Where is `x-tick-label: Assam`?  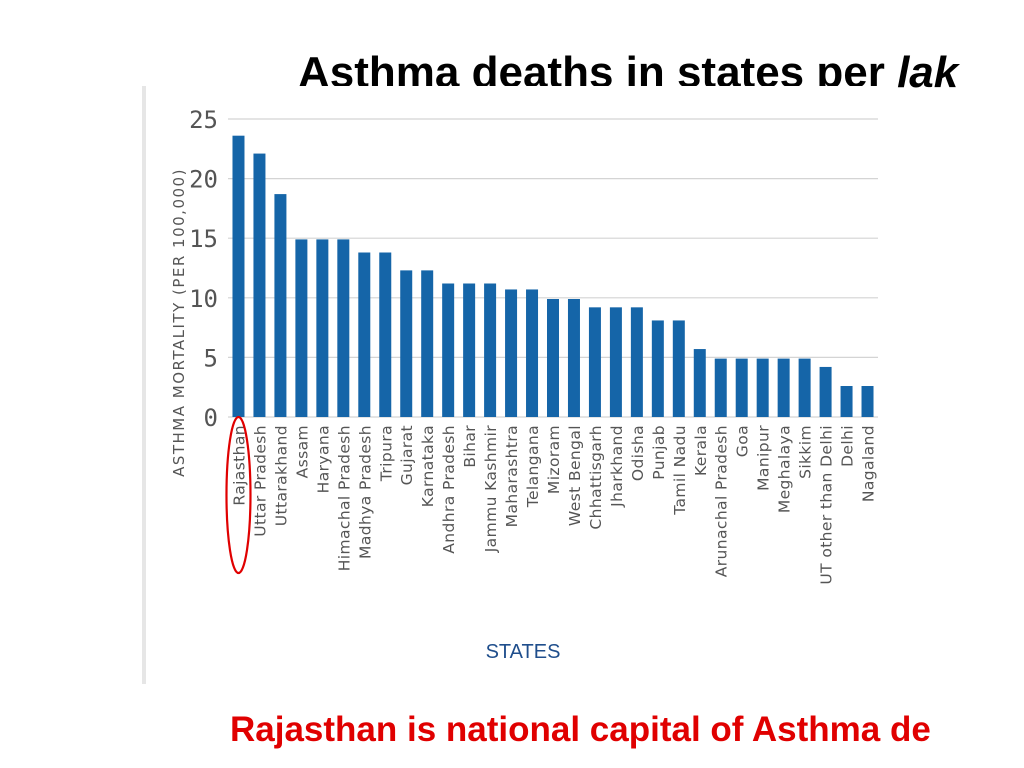
x-tick-label: Assam is located at coordinates (302, 451).